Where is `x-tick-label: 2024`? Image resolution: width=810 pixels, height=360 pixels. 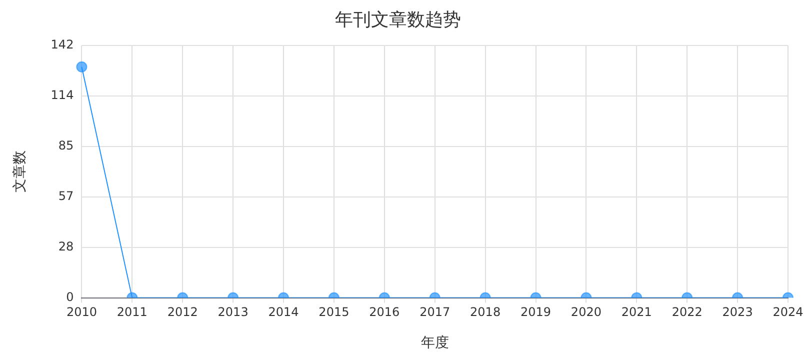
x-tick-label: 2024 is located at coordinates (788, 312).